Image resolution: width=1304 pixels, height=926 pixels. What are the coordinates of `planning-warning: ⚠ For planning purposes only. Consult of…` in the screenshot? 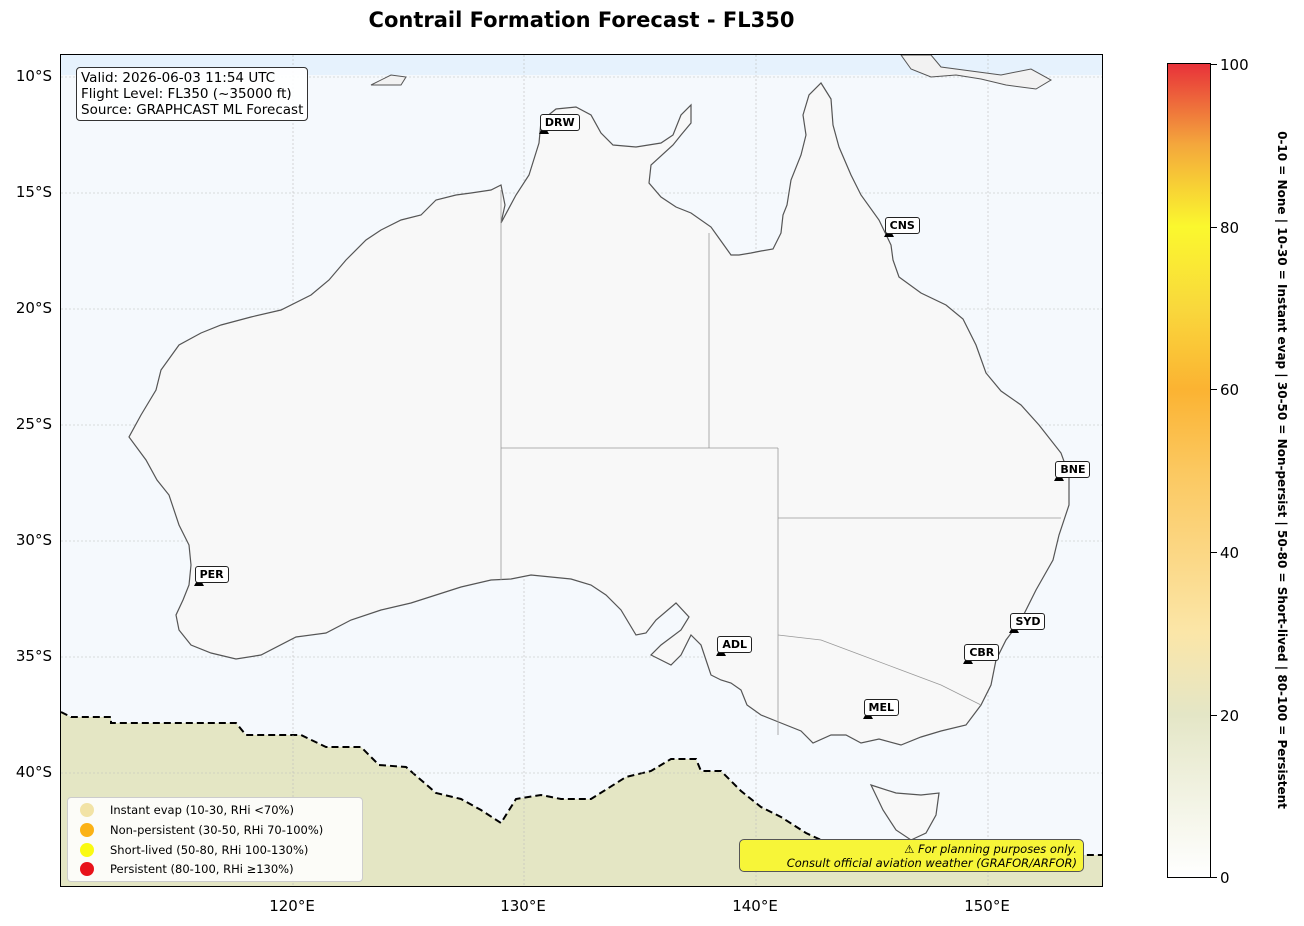 It's located at (911, 855).